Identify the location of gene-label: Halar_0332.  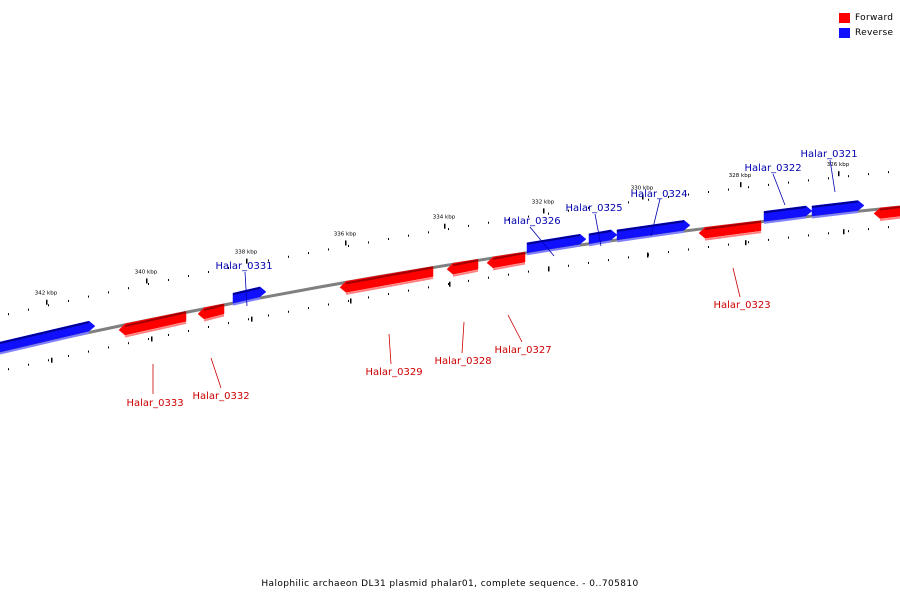
(220, 396).